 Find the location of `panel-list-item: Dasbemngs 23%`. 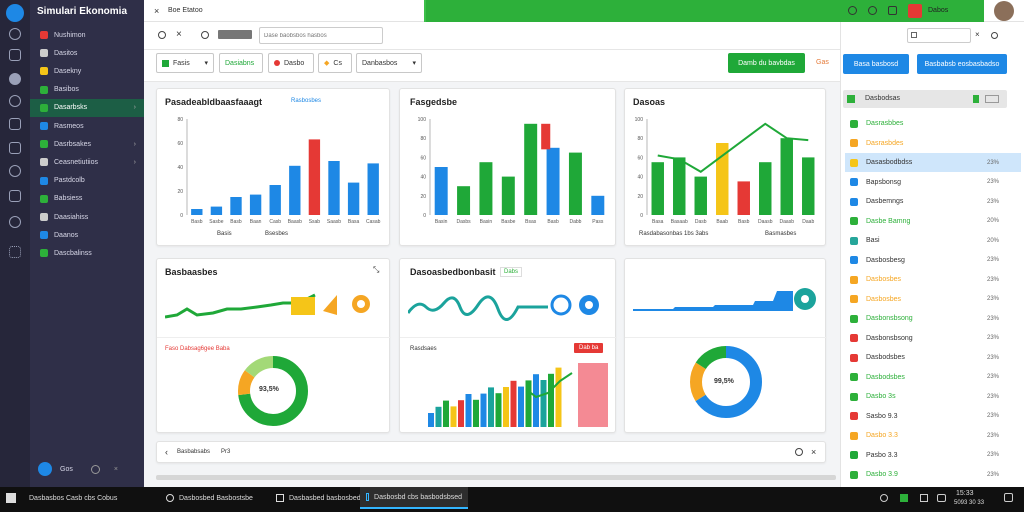

panel-list-item: Dasbemngs 23% is located at coordinates (933, 201).